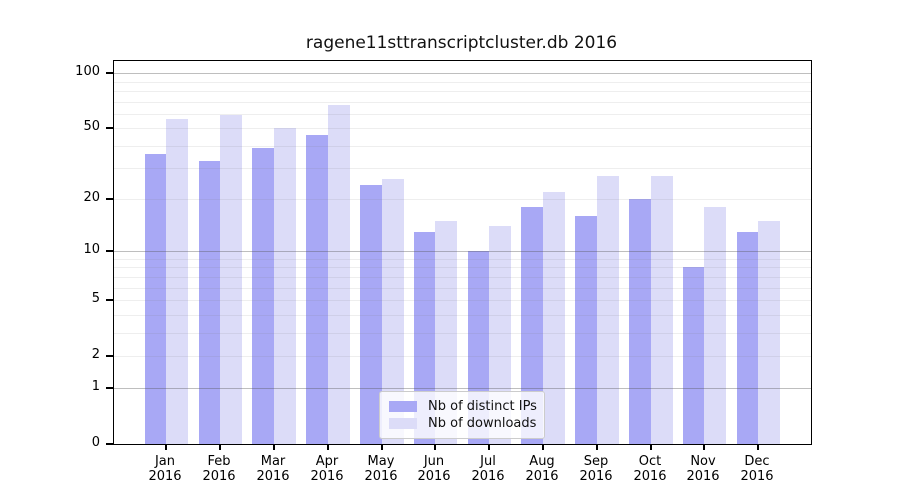 Image resolution: width=900 pixels, height=500 pixels. Describe the element at coordinates (393, 311) in the screenshot. I see `bar-may-downloads` at that location.